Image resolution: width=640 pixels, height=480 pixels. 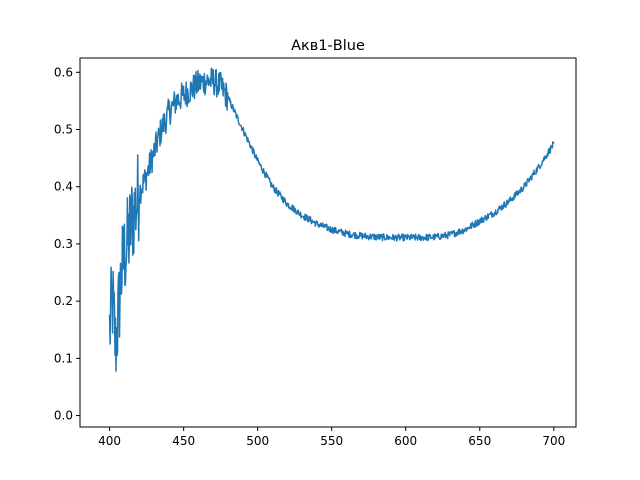 I want to click on y-tick-label: 0.3, so click(x=63, y=244).